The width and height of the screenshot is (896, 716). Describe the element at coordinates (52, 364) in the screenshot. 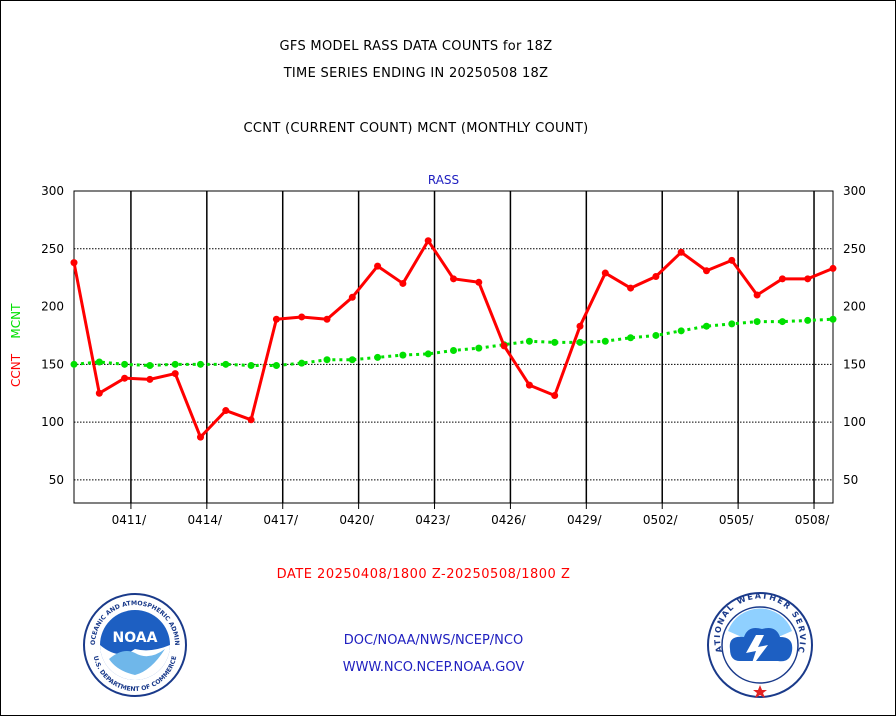

I see `y-tick-label-left: 150` at that location.